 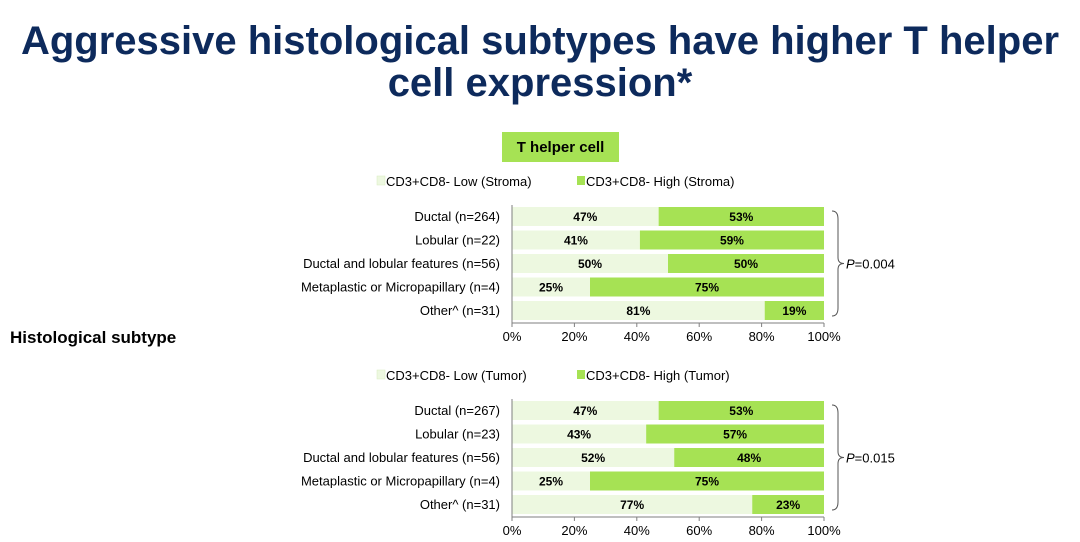 What do you see at coordinates (660, 181) in the screenshot?
I see `legend-label: CD3+CD8- High (Stroma)` at bounding box center [660, 181].